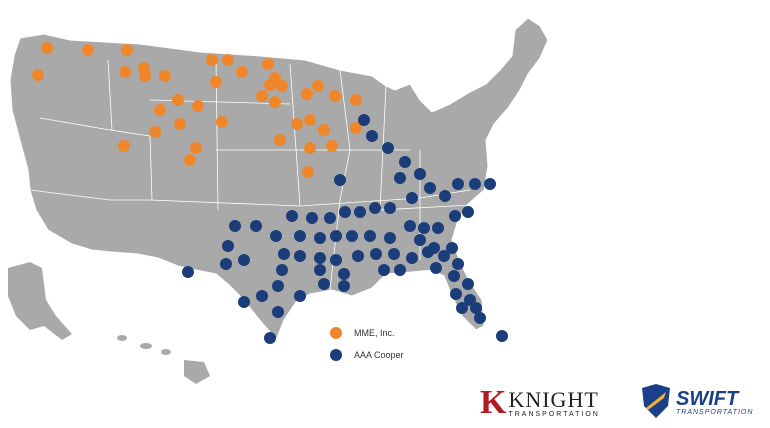  Describe the element at coordinates (197, 110) in the screenshot. I see `mme-terminals` at that location.